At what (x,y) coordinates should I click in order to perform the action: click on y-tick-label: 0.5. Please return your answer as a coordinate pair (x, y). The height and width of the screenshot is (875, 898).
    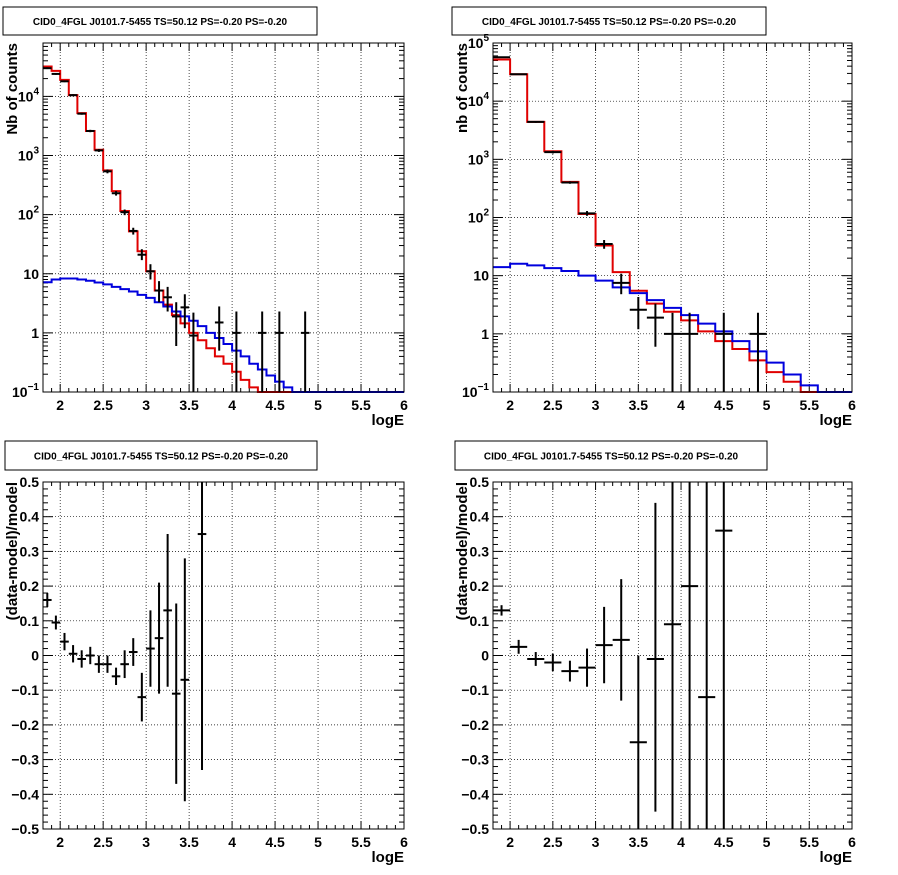
    Looking at the image, I should click on (480, 482).